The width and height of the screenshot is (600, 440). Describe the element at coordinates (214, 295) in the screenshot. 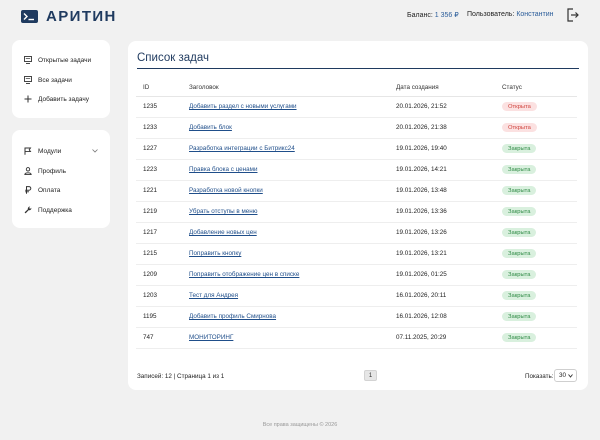

I see `task-title-link: Тест для Андрея` at that location.